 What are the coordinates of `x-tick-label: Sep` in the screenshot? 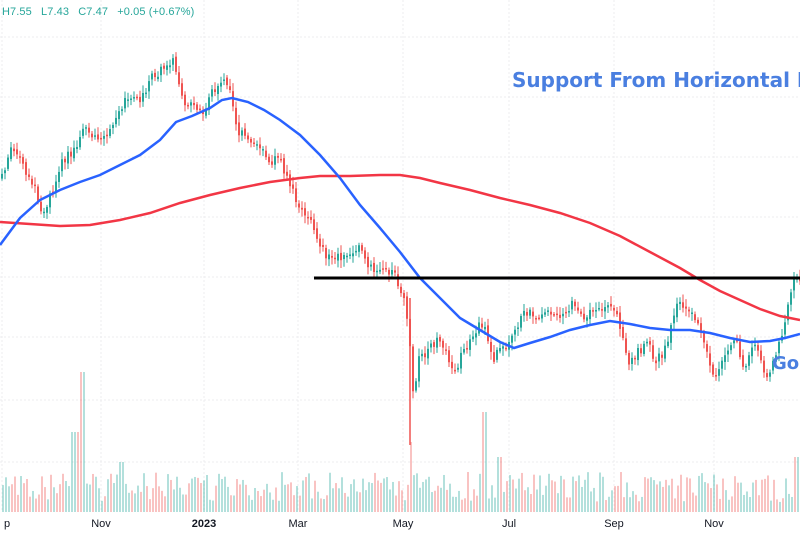 It's located at (614, 524).